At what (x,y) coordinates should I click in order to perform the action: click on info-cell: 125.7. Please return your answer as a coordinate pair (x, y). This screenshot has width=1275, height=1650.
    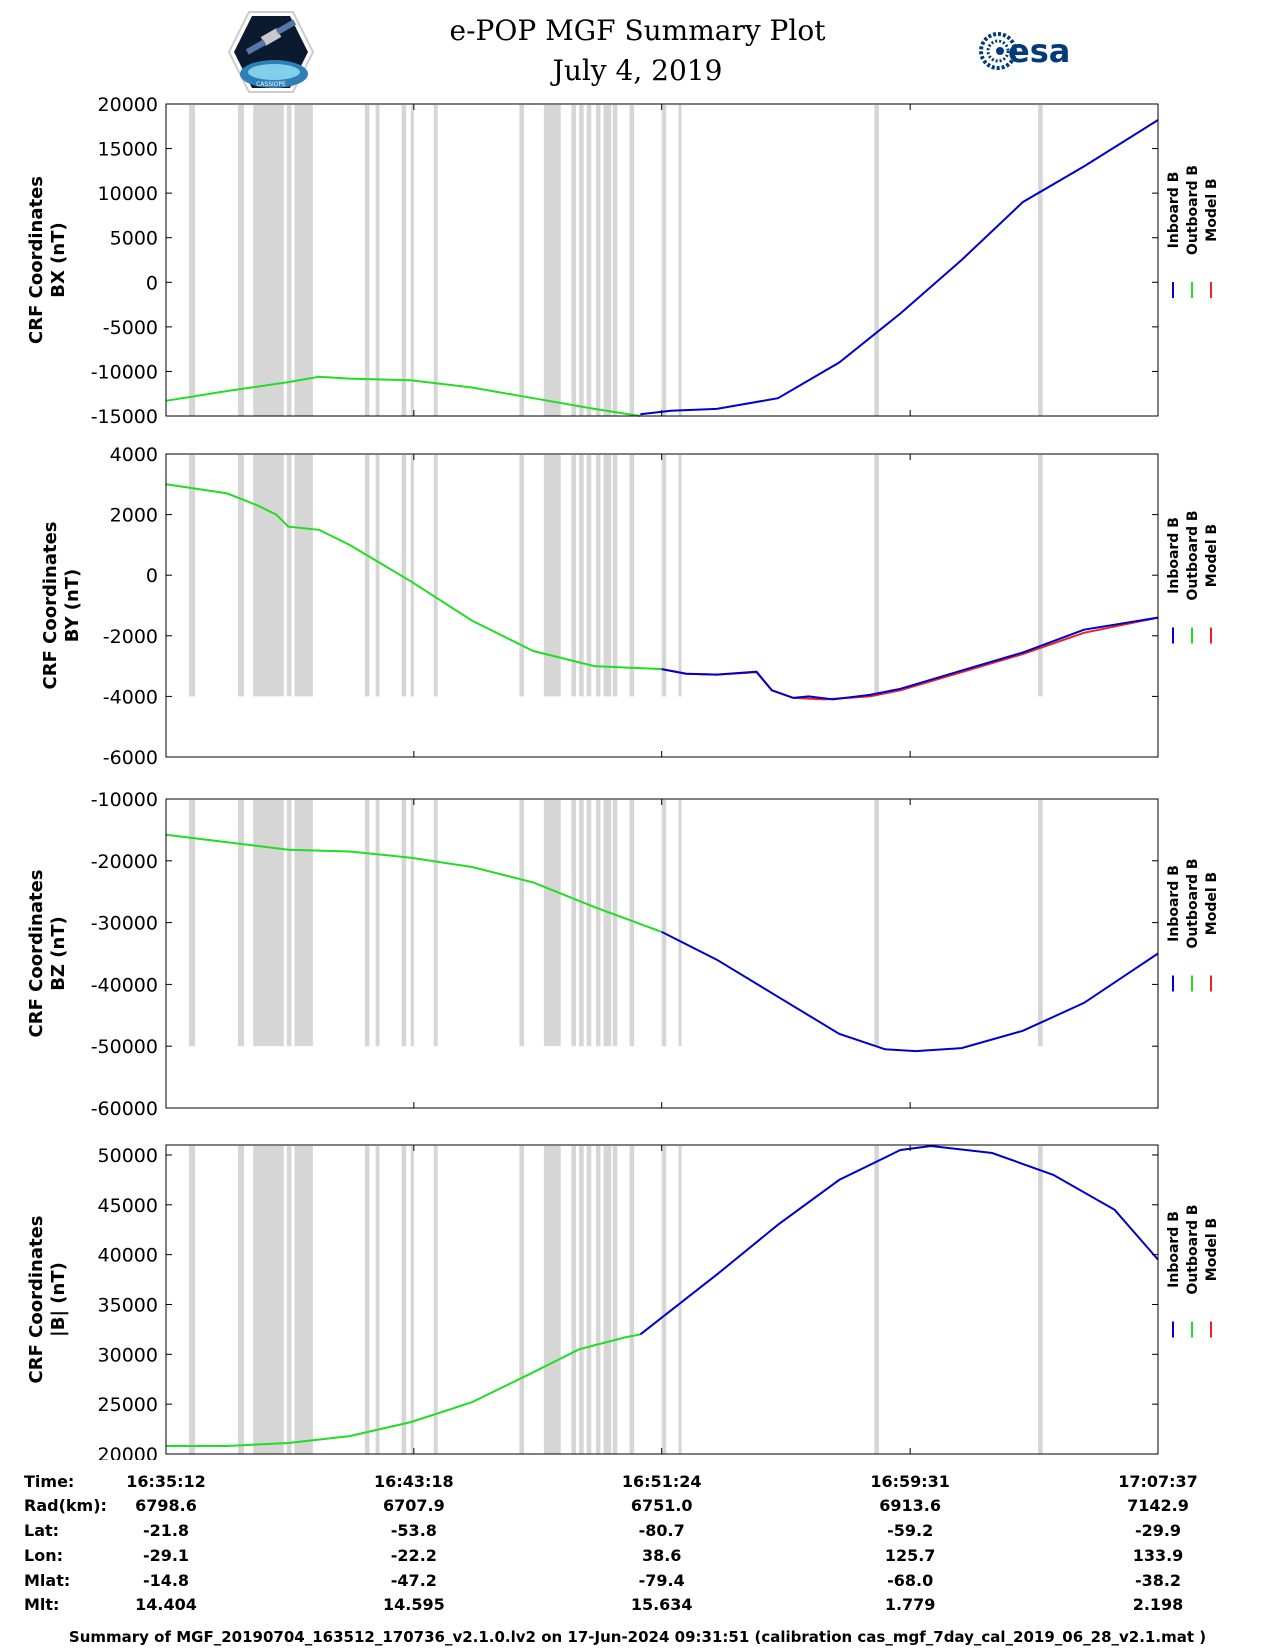
    Looking at the image, I should click on (910, 1555).